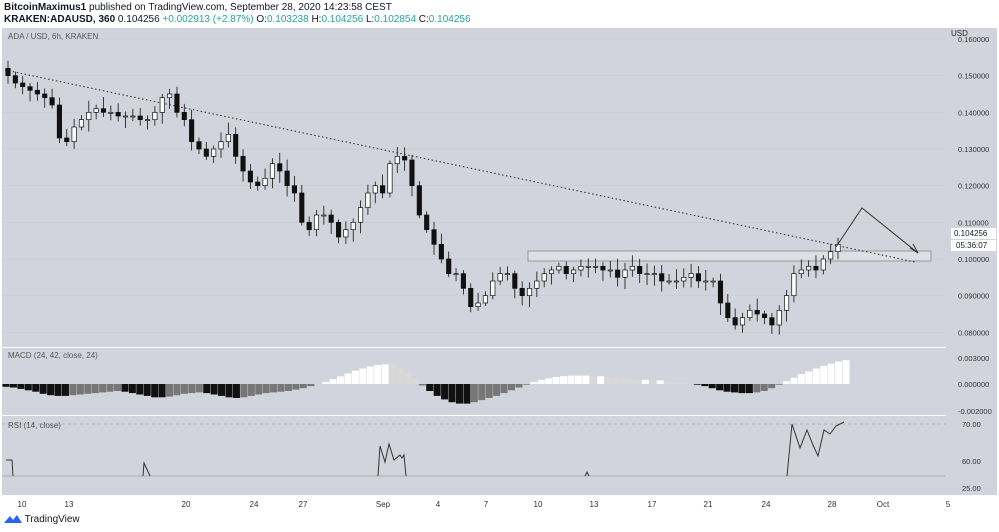 The image size is (999, 532). I want to click on current-price-label: 0.104256, so click(971, 233).